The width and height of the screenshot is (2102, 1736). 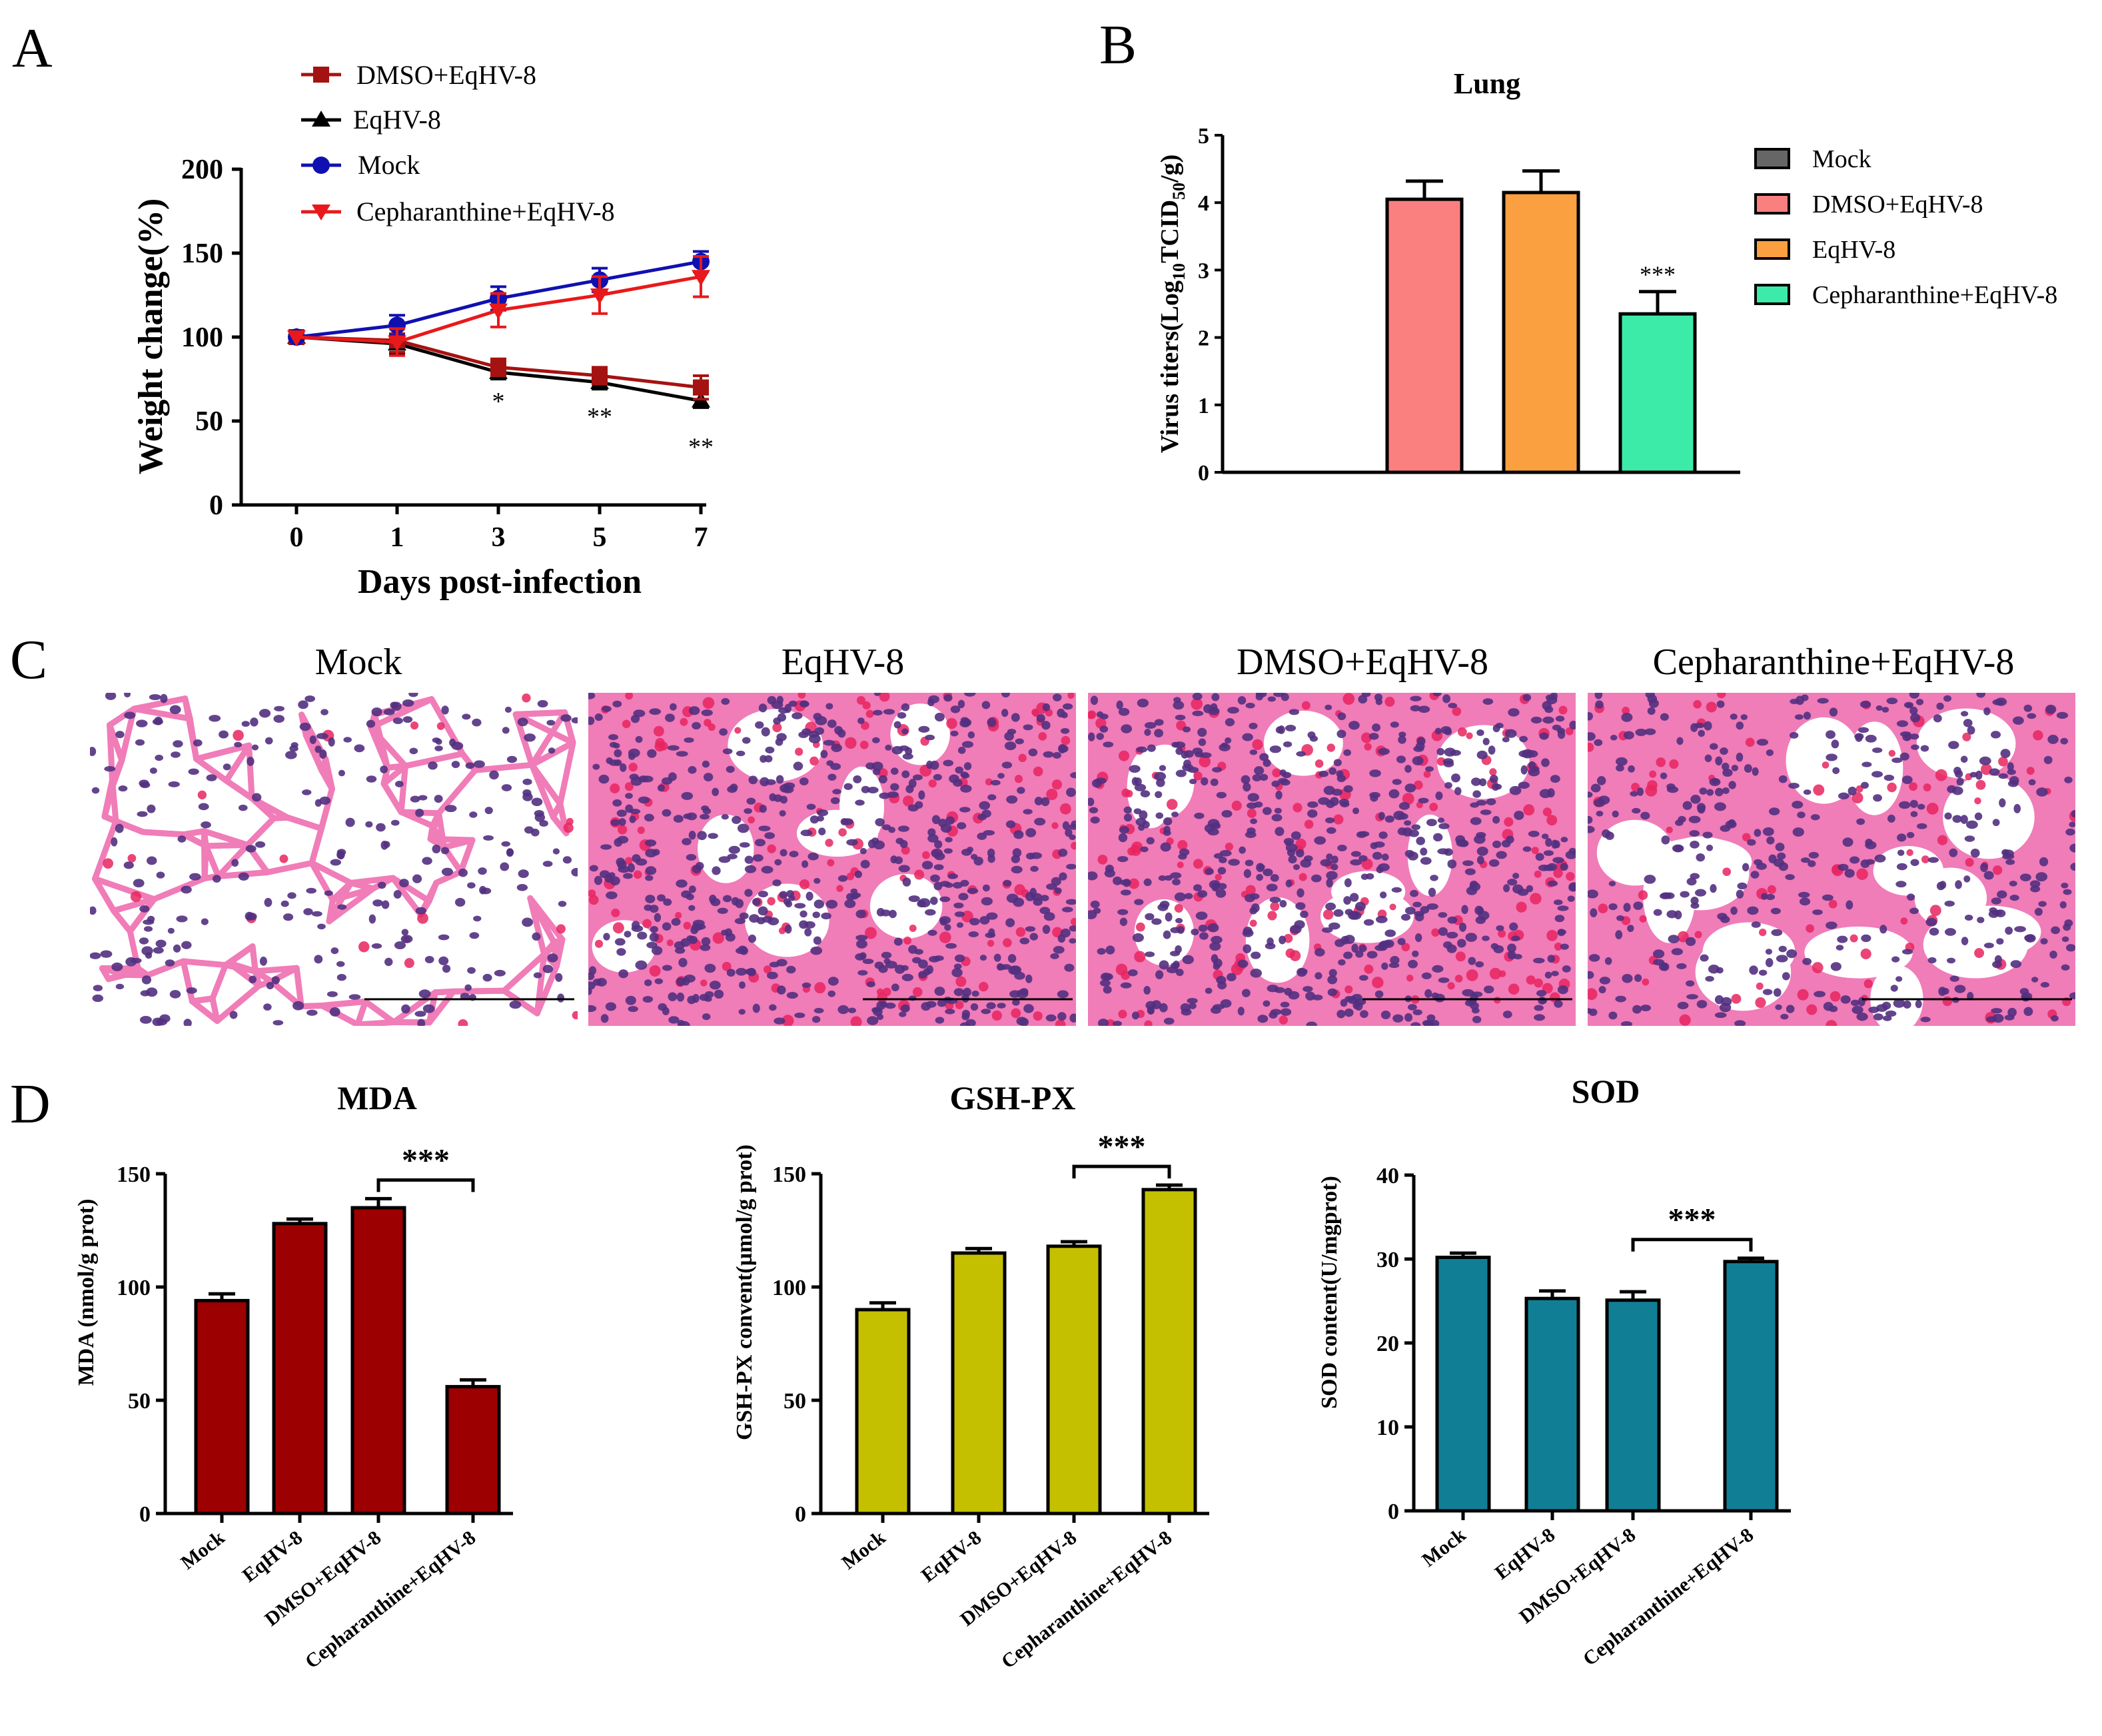 I want to click on svg-text: Cepharanthine+EqHV-8, so click(x=486, y=211).